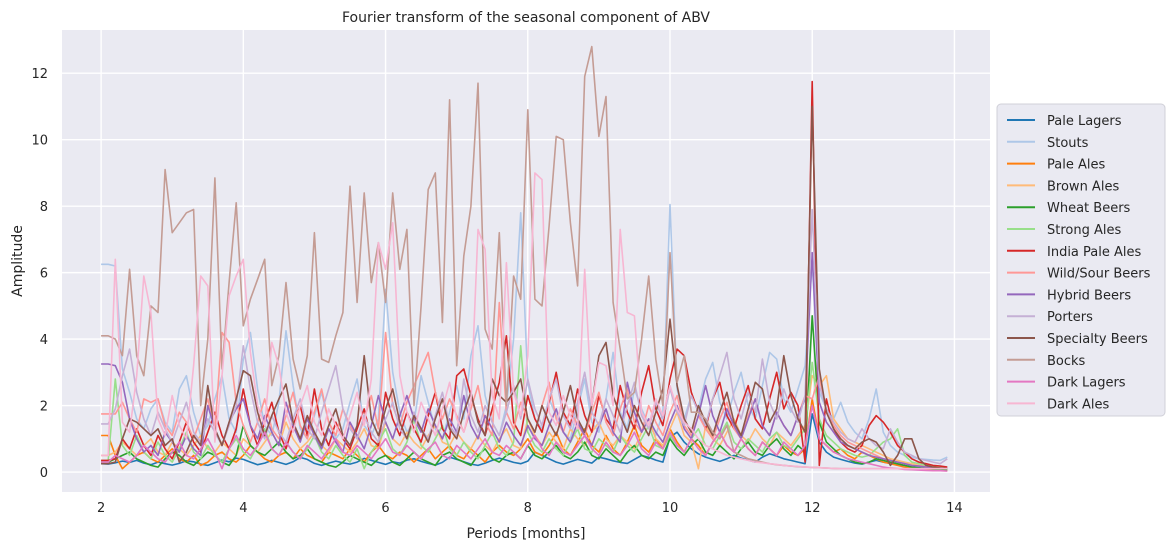 The width and height of the screenshot is (1174, 554). I want to click on legend-box, so click(1081, 260).